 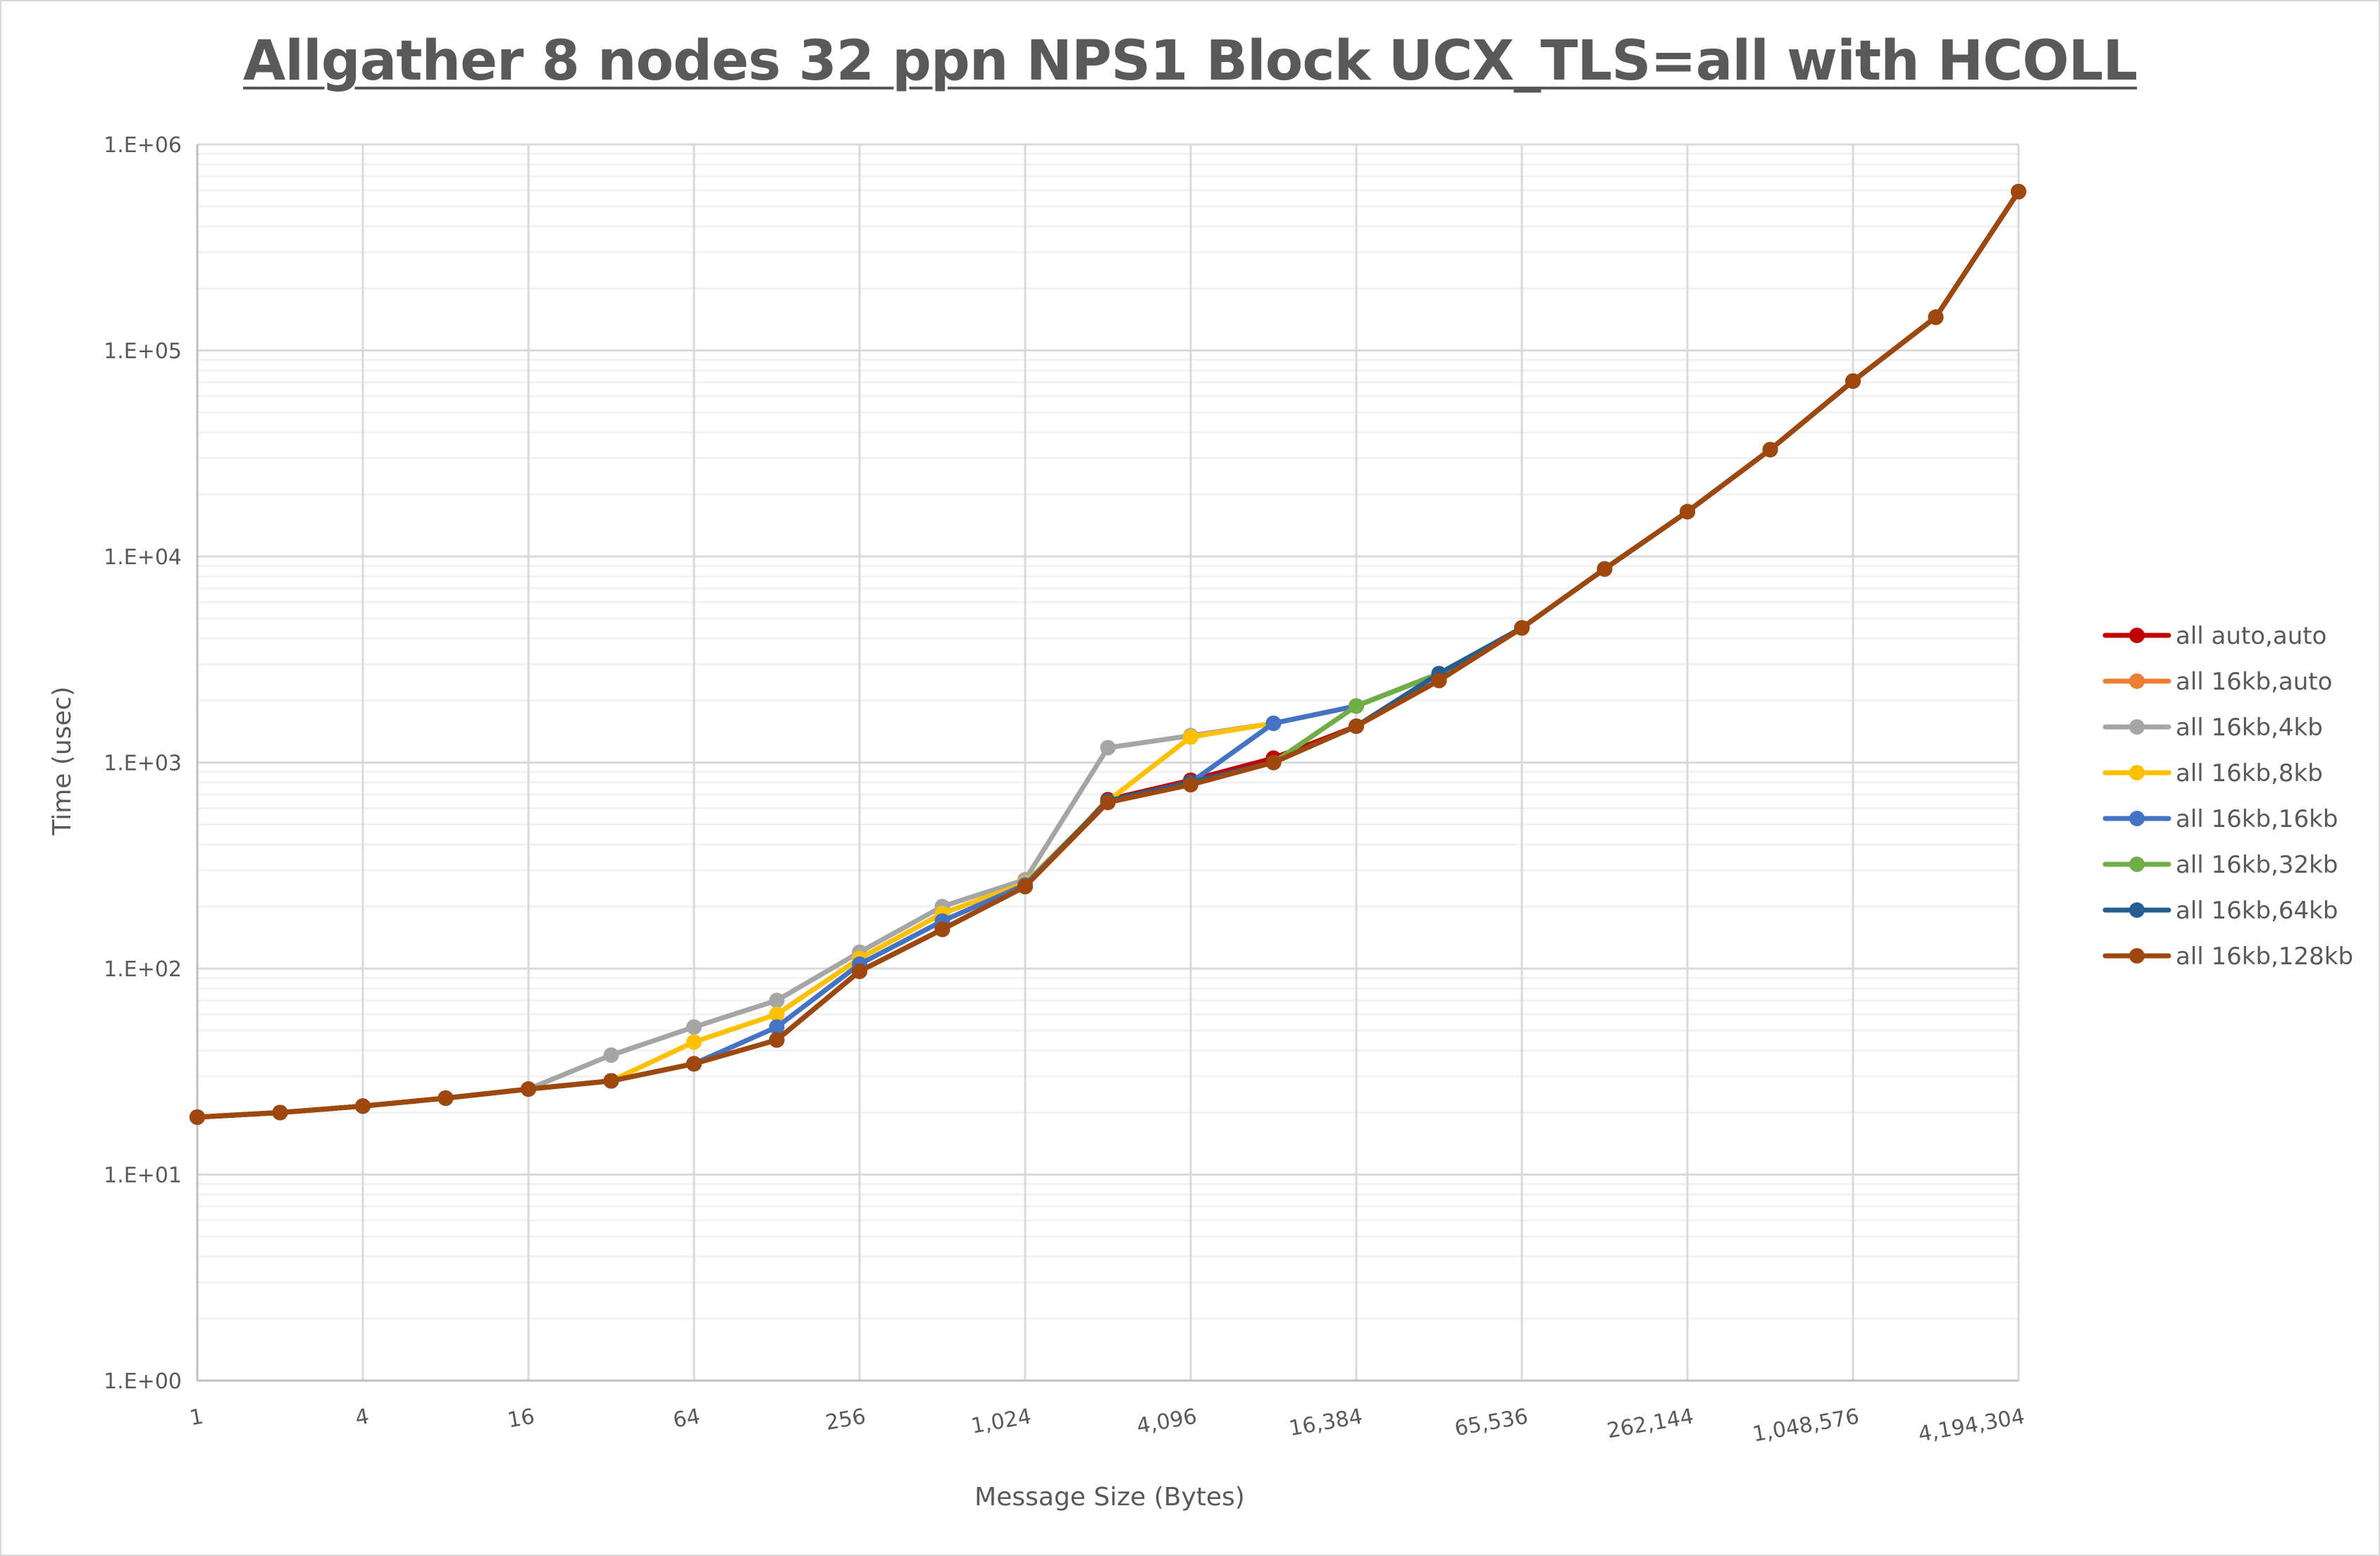 I want to click on x-tick-label: 16, so click(x=521, y=1418).